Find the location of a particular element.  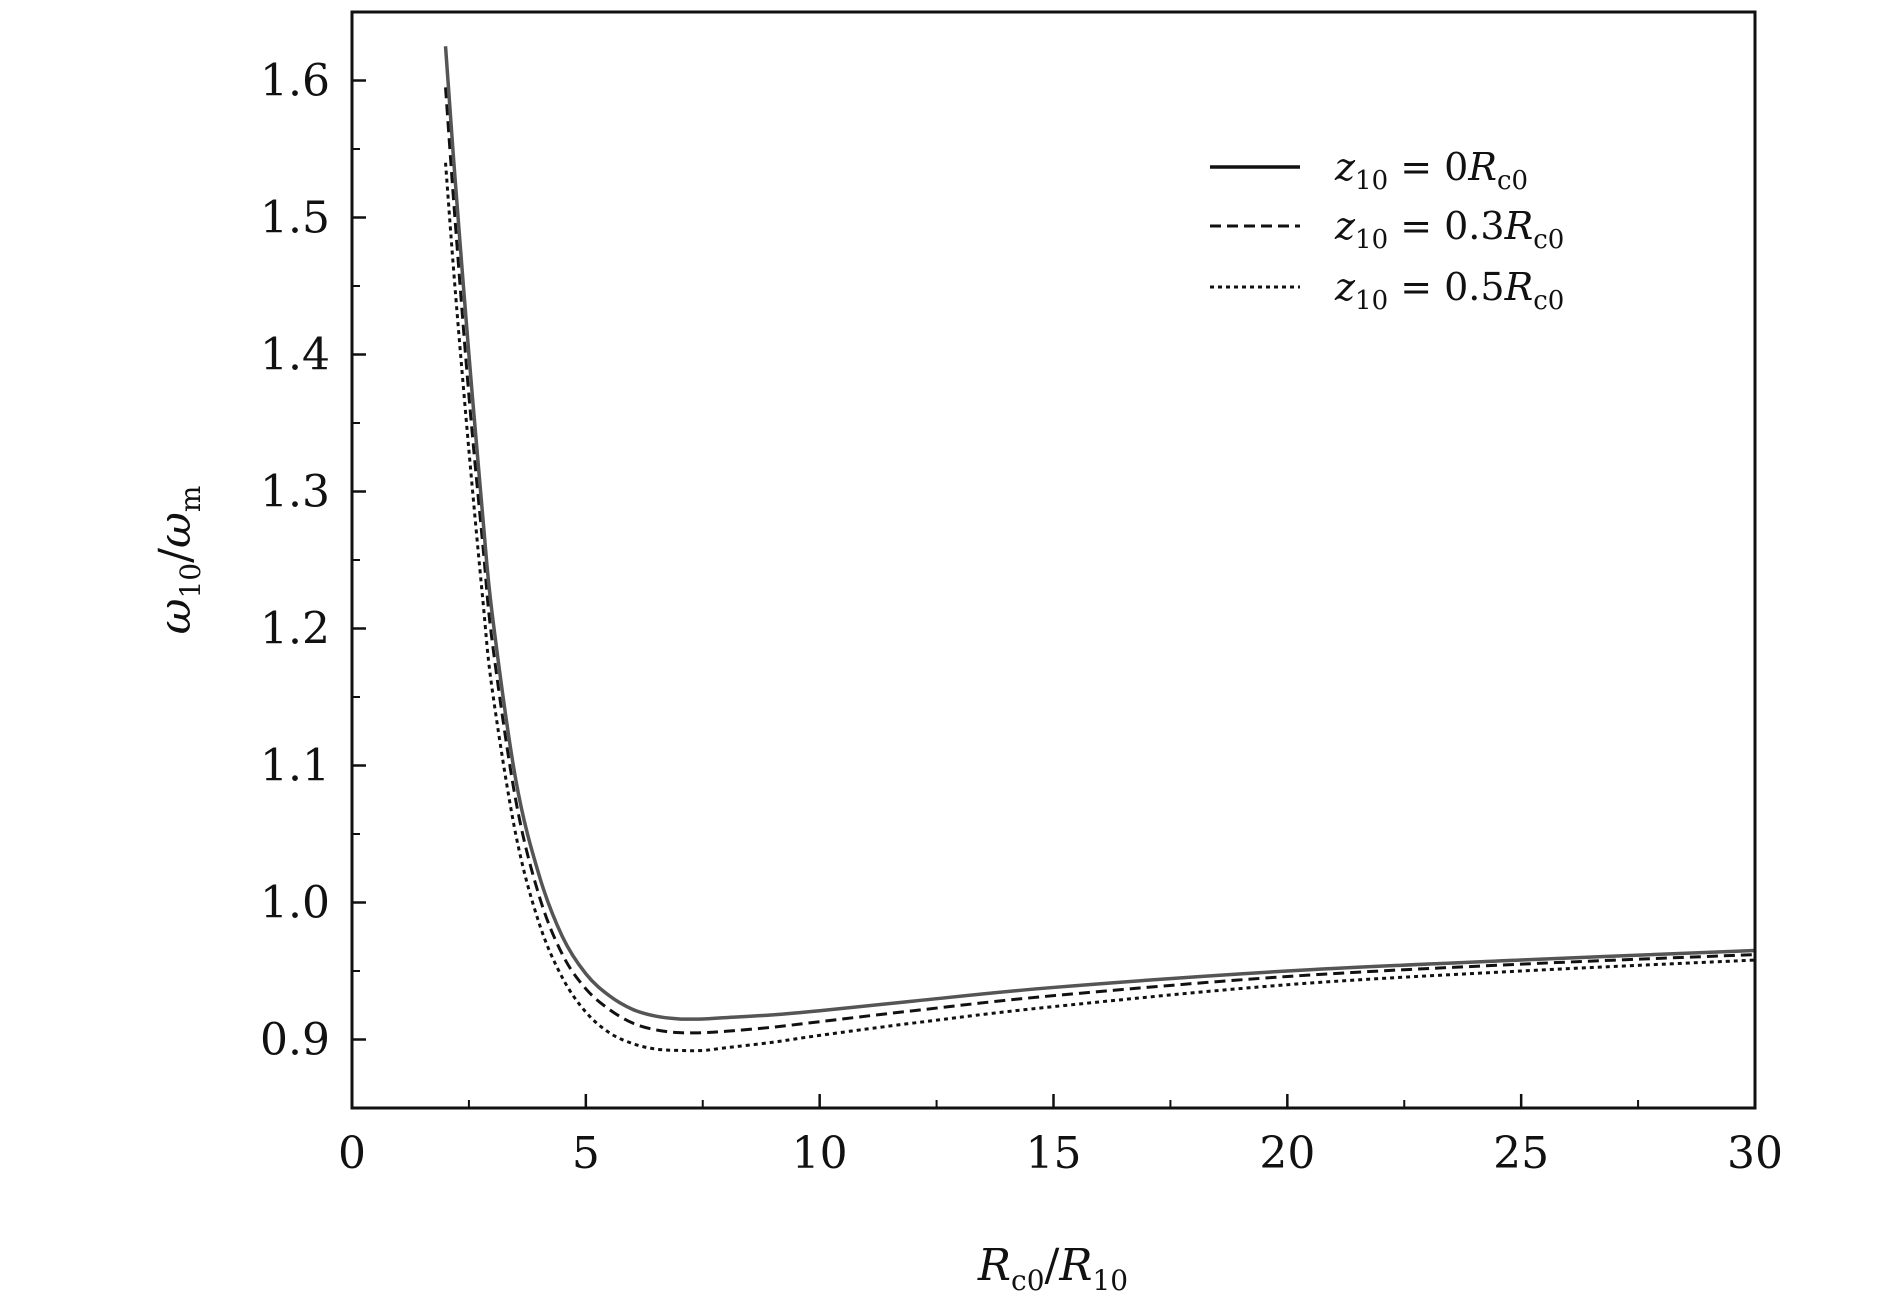

x-label-num: R is located at coordinates (994, 1265).